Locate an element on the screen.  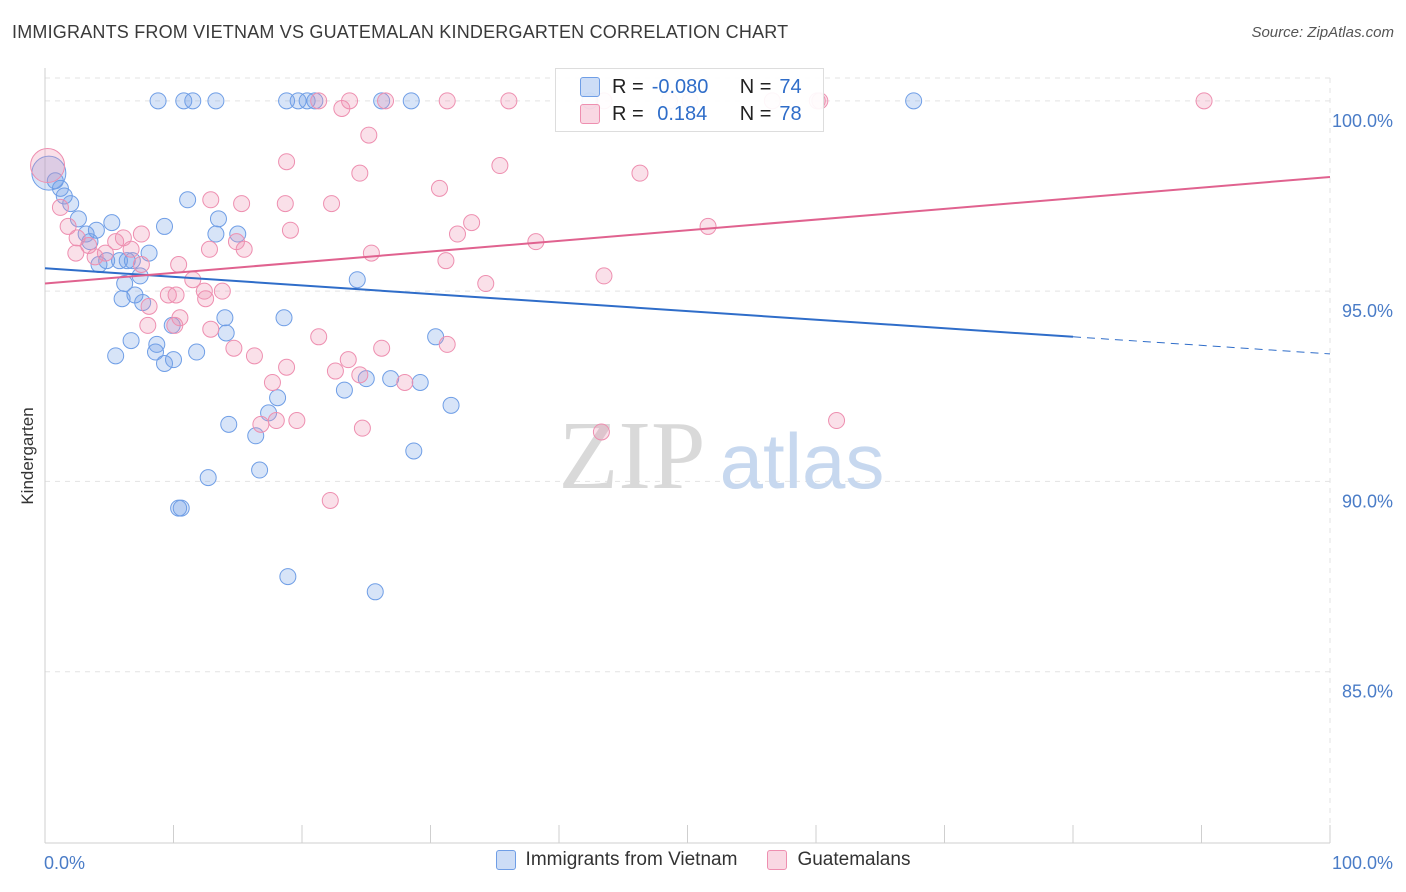
trend-line-guatemalans is located at coordinates (687, 230).